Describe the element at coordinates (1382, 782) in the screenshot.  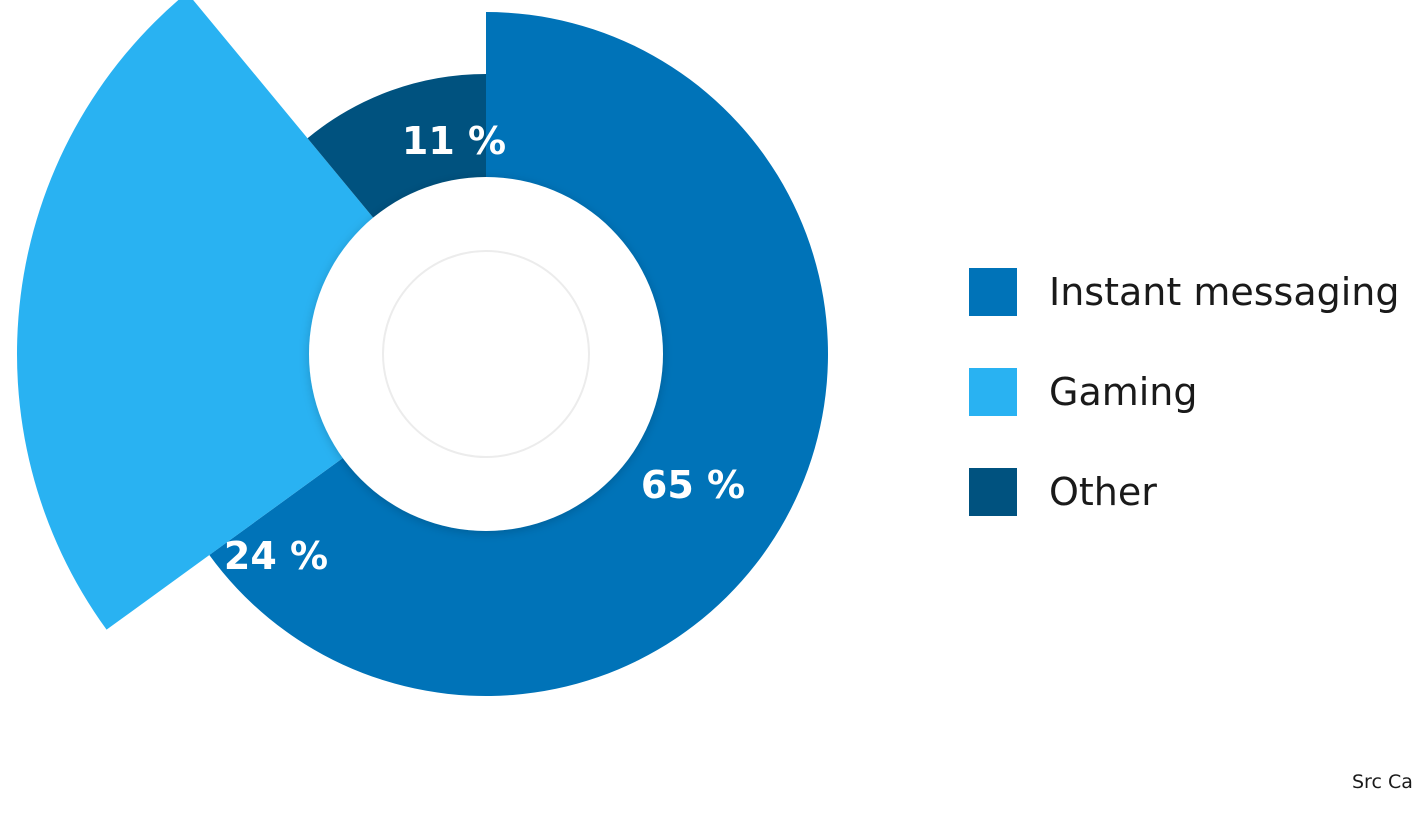
I see `source-note: Src Ca` at that location.